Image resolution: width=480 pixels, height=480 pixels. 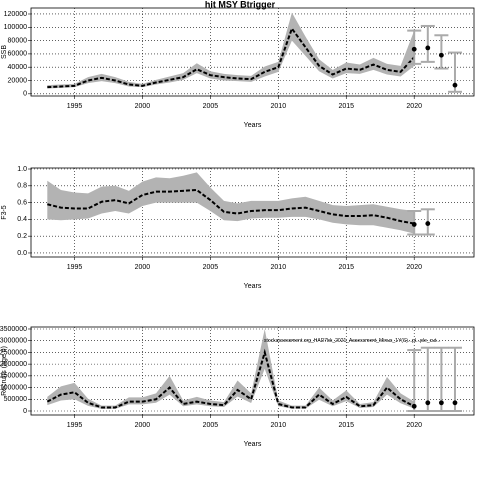 What do you see at coordinates (22, 253) in the screenshot?
I see `y-tick-label: 0.0` at bounding box center [22, 253].